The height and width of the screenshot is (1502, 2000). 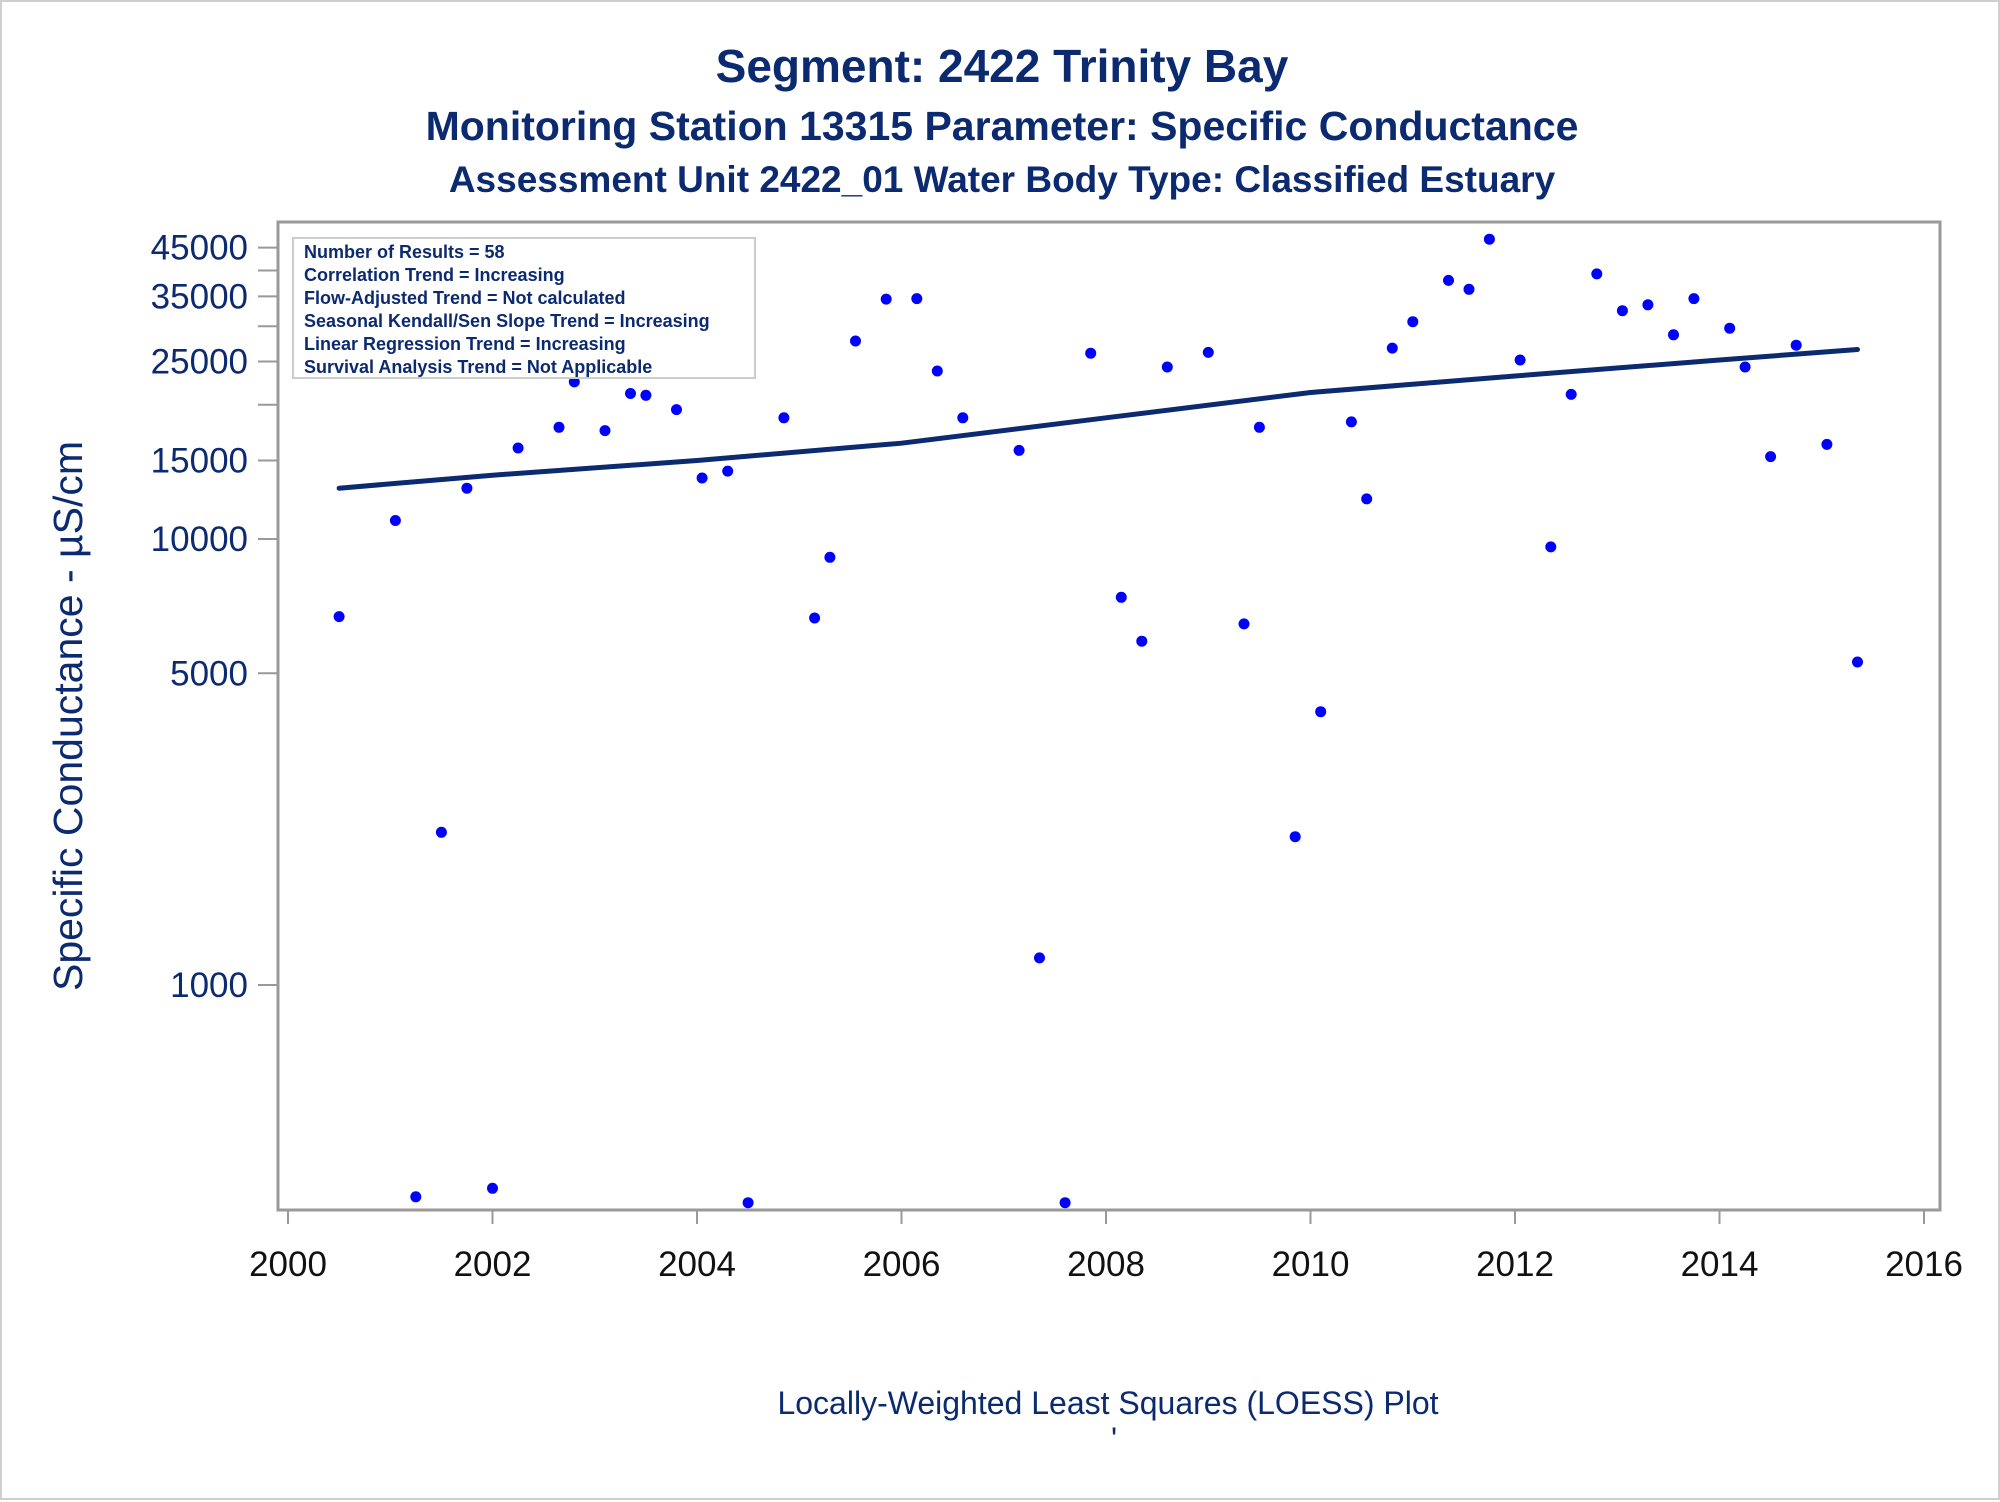 I want to click on y-tick-label: 15000, so click(x=199, y=460).